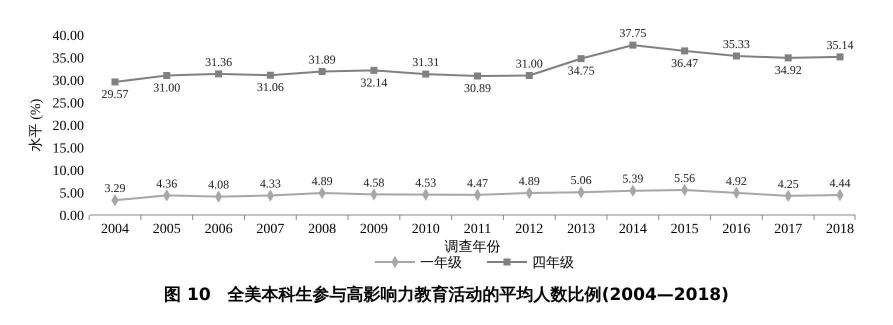 This screenshot has height=325, width=893. I want to click on y-tick-label: 15.00, so click(68, 148).